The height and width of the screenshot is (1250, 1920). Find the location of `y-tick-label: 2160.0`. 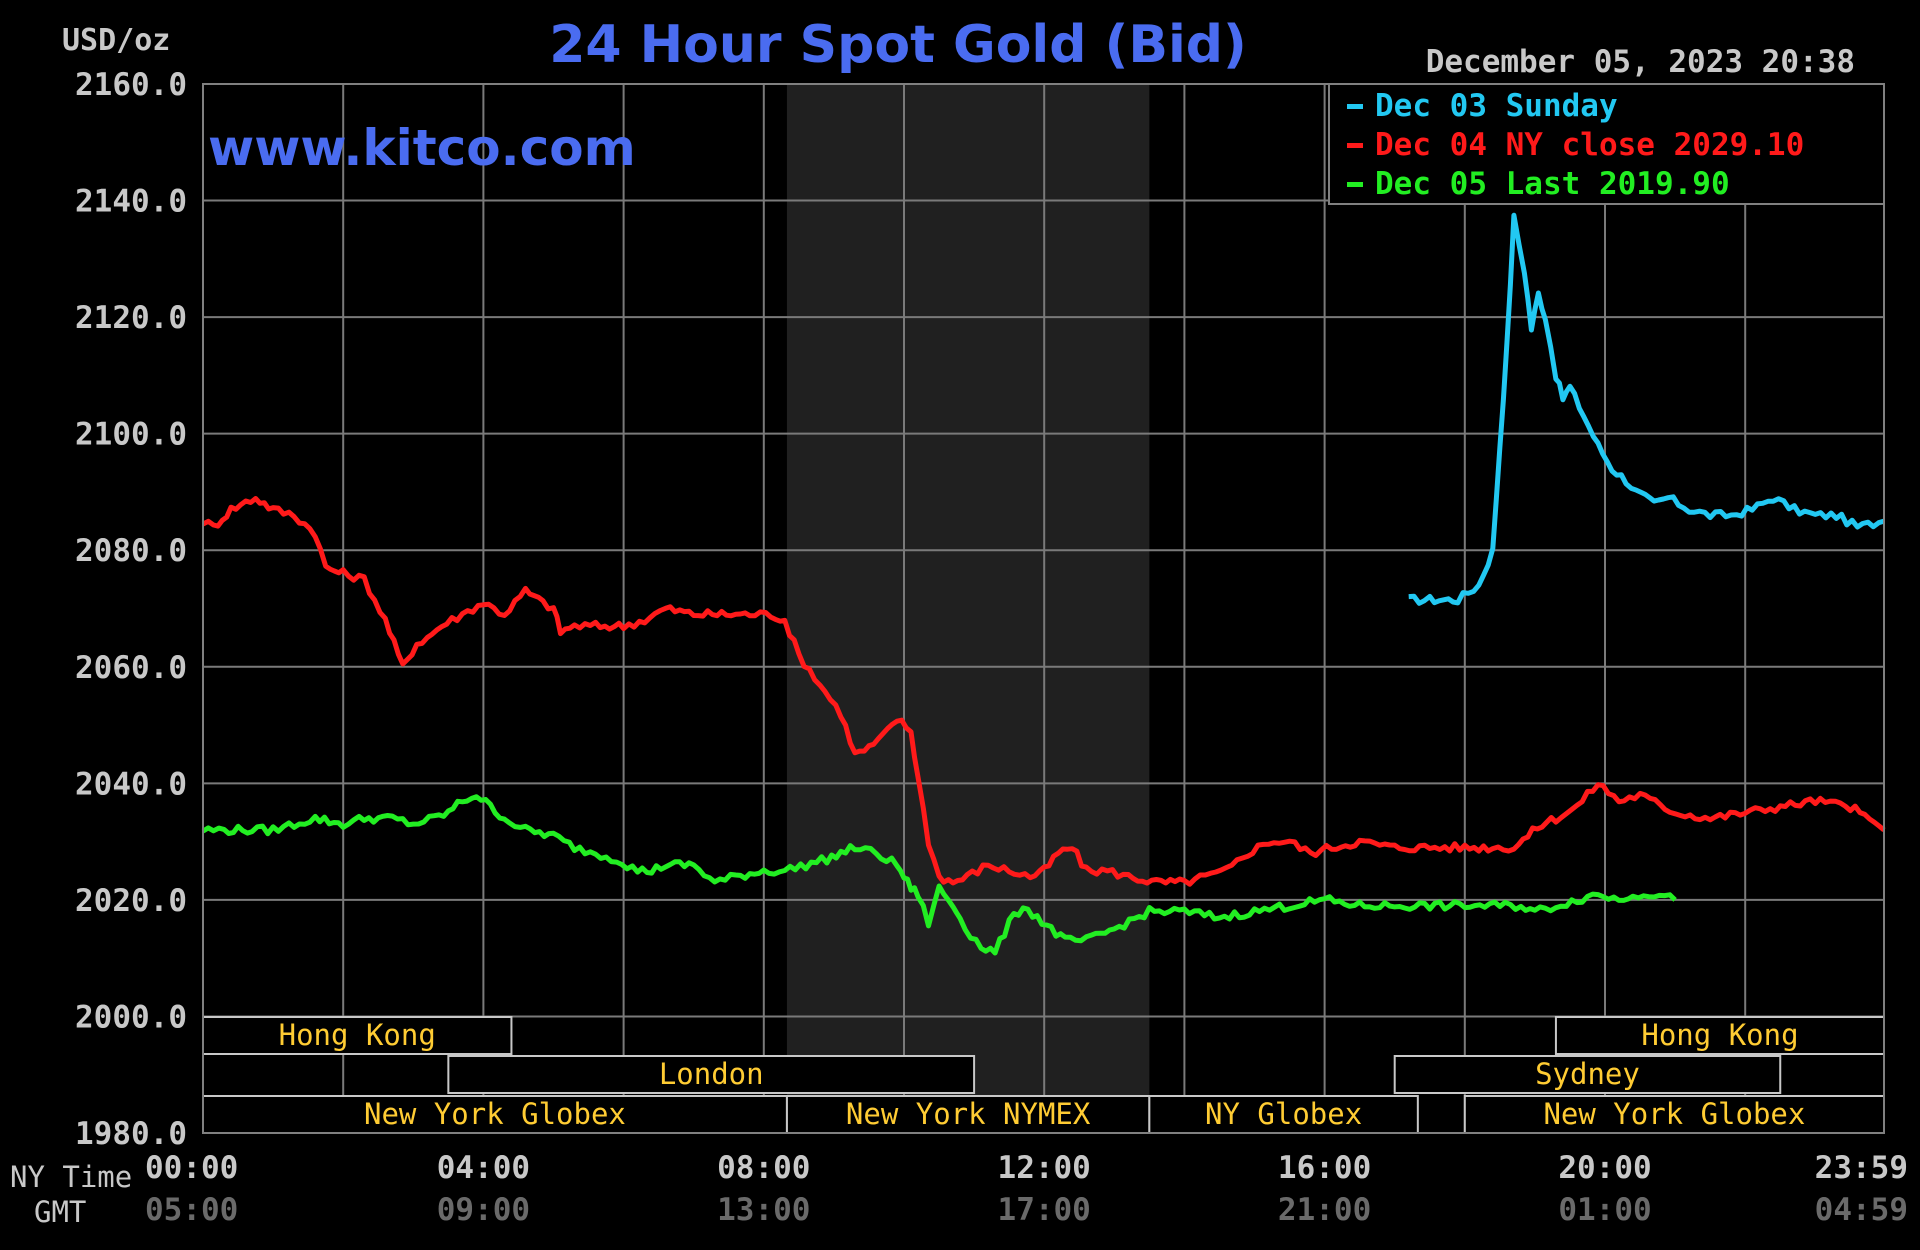

y-tick-label: 2160.0 is located at coordinates (131, 85).